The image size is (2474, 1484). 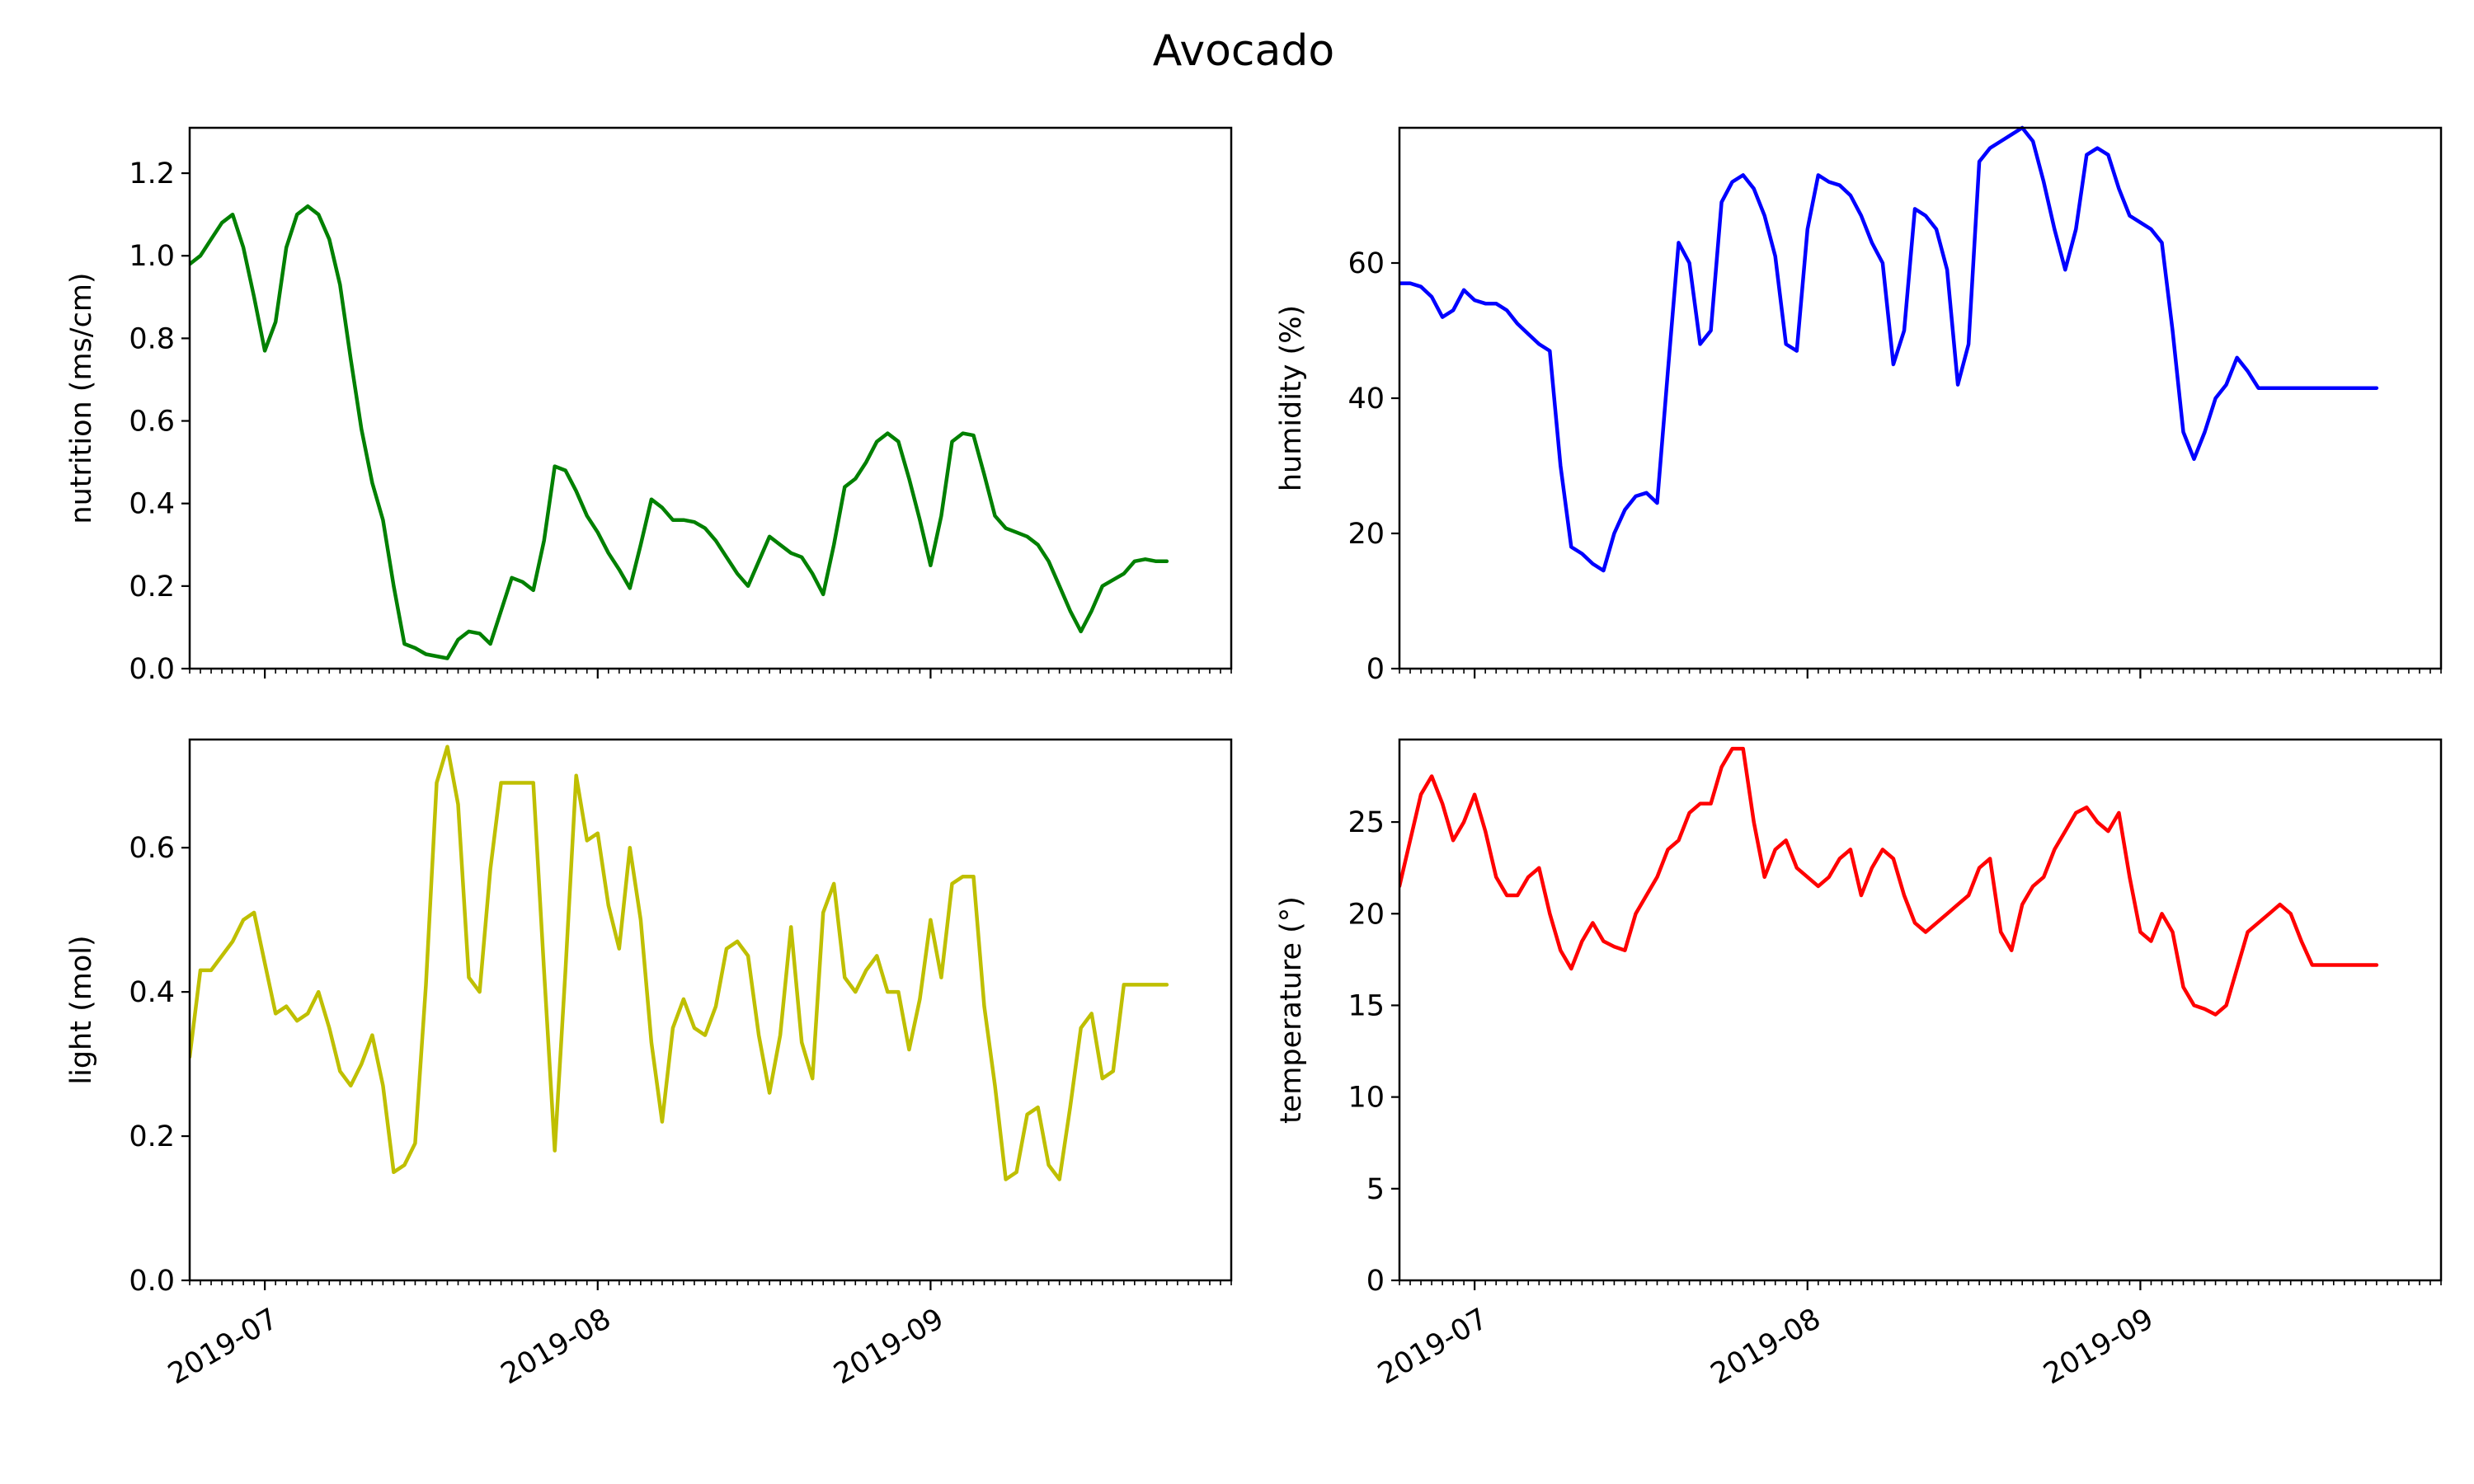 What do you see at coordinates (152, 338) in the screenshot?
I see `nutrition-ytick-label: 0.8` at bounding box center [152, 338].